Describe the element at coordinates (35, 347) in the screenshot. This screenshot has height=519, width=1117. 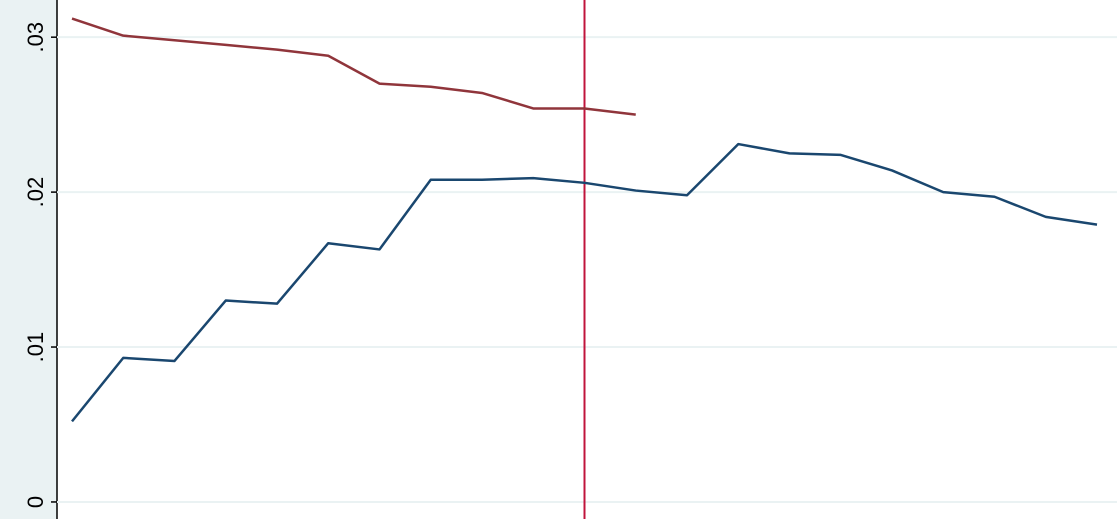
I see `y-tick-label: .01` at that location.